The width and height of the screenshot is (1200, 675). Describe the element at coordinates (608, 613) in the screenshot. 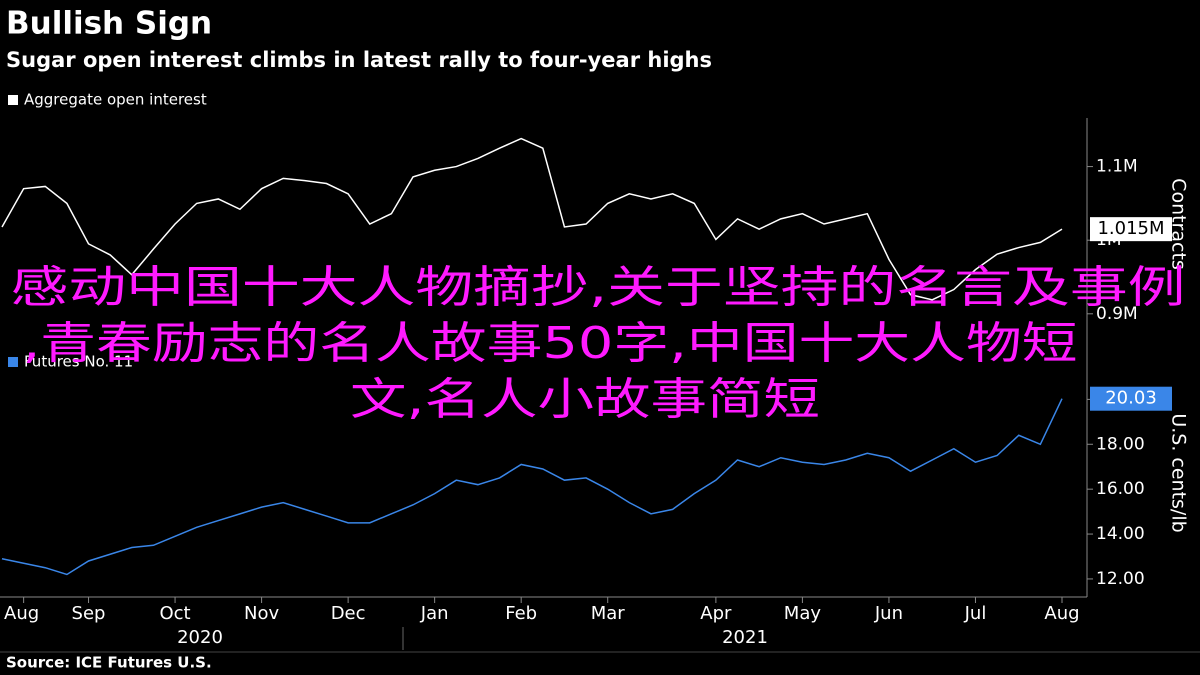

I see `x-tick-label: Mar` at that location.